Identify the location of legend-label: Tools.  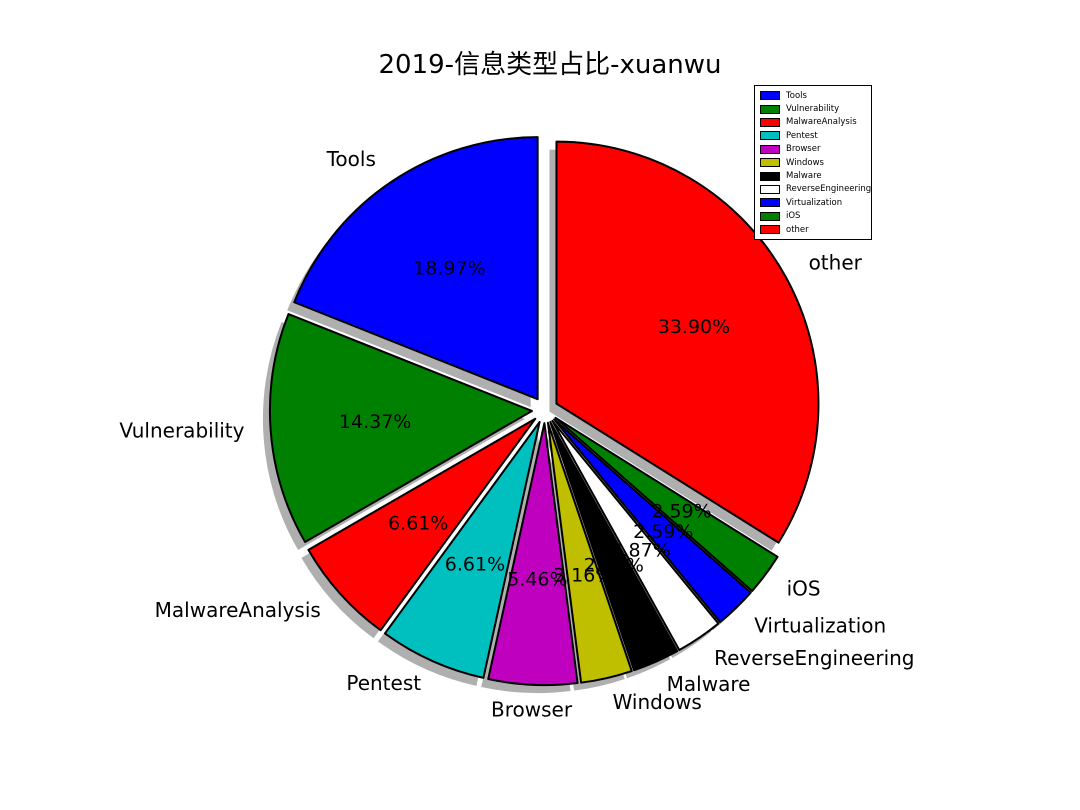
(796, 95).